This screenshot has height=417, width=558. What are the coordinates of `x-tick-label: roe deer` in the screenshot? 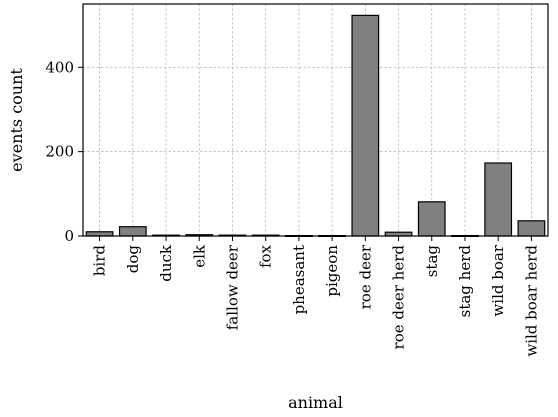 It's located at (365, 276).